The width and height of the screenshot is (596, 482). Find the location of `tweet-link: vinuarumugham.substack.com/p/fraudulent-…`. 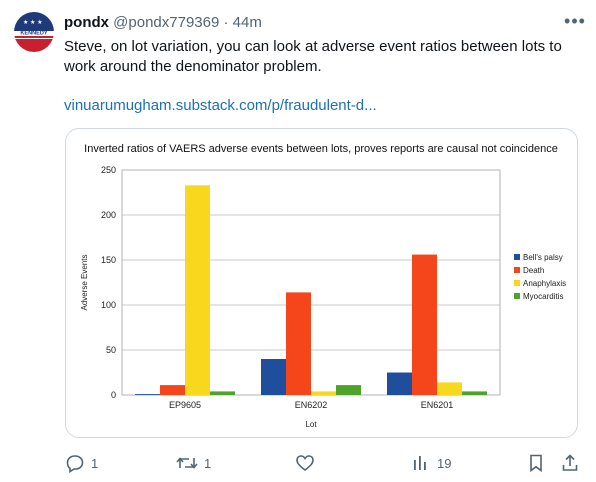

tweet-link: vinuarumugham.substack.com/p/fraudulent-… is located at coordinates (220, 105).